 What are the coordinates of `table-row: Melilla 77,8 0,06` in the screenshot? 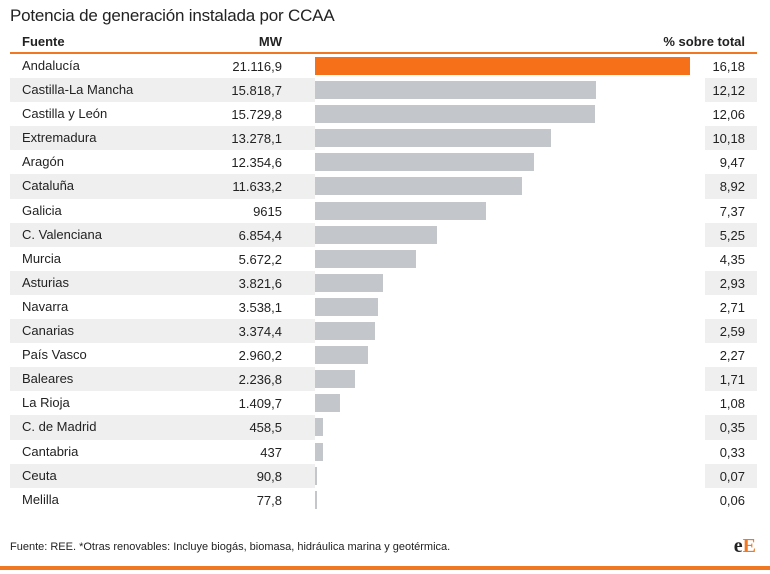 It's located at (383, 499).